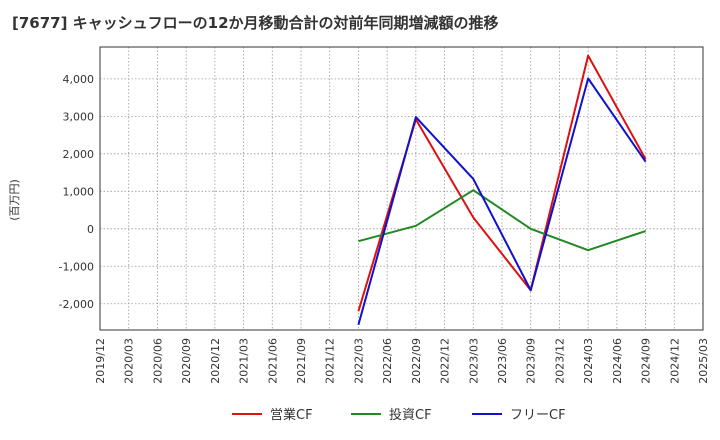 The image size is (720, 440). I want to click on x-tick-label: 2023/09, so click(531, 361).